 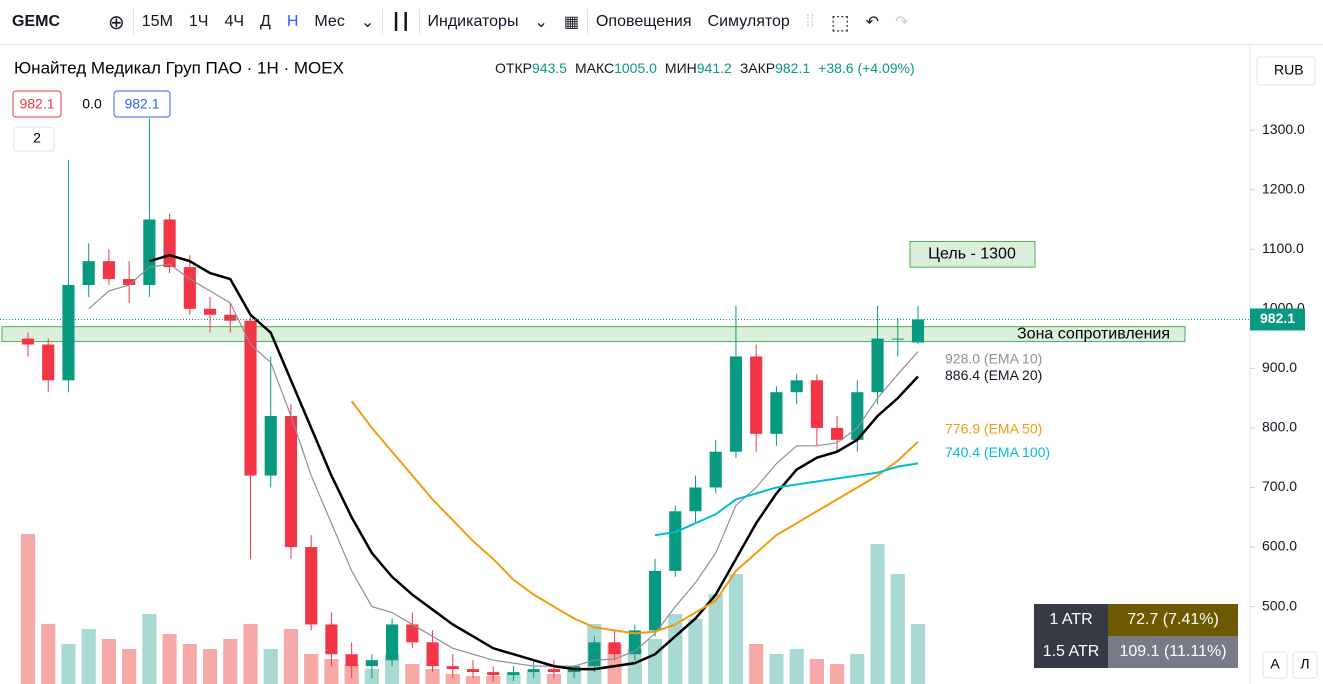 I want to click on interval: Н, so click(x=292, y=21).